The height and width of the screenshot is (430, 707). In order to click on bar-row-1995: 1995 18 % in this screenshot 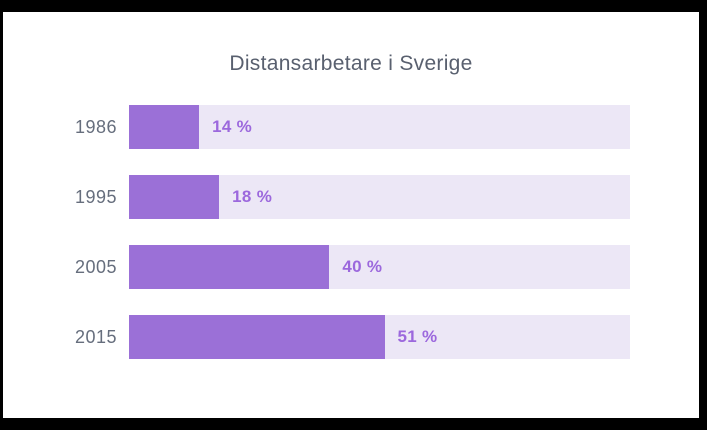, I will do `click(351, 197)`.